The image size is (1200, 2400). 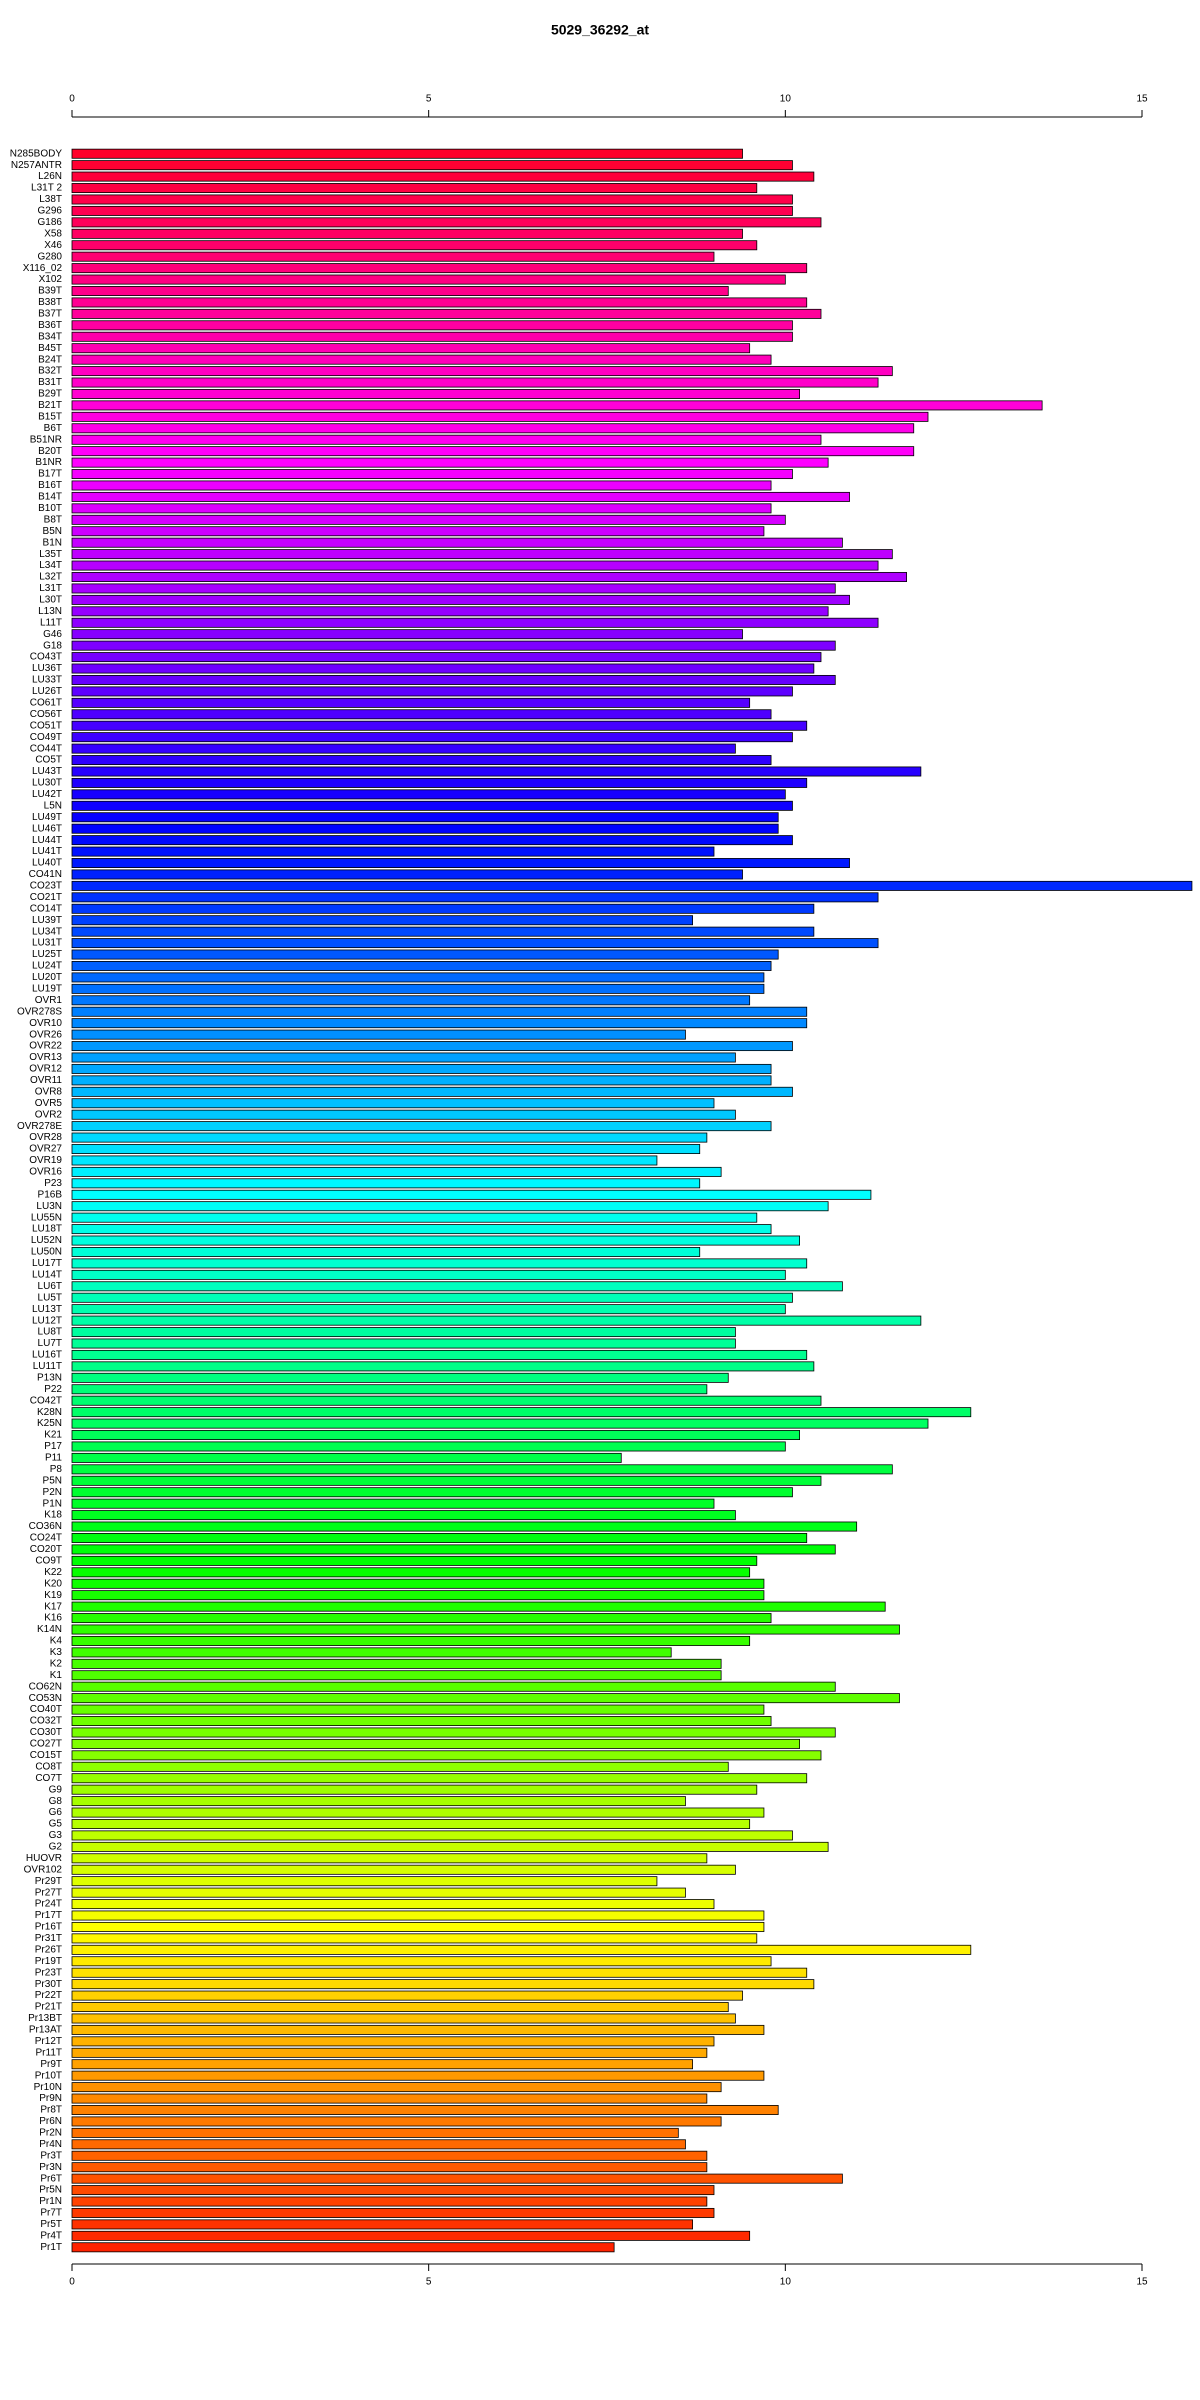 What do you see at coordinates (46, 1721) in the screenshot?
I see `y-tick-label: CO32T` at bounding box center [46, 1721].